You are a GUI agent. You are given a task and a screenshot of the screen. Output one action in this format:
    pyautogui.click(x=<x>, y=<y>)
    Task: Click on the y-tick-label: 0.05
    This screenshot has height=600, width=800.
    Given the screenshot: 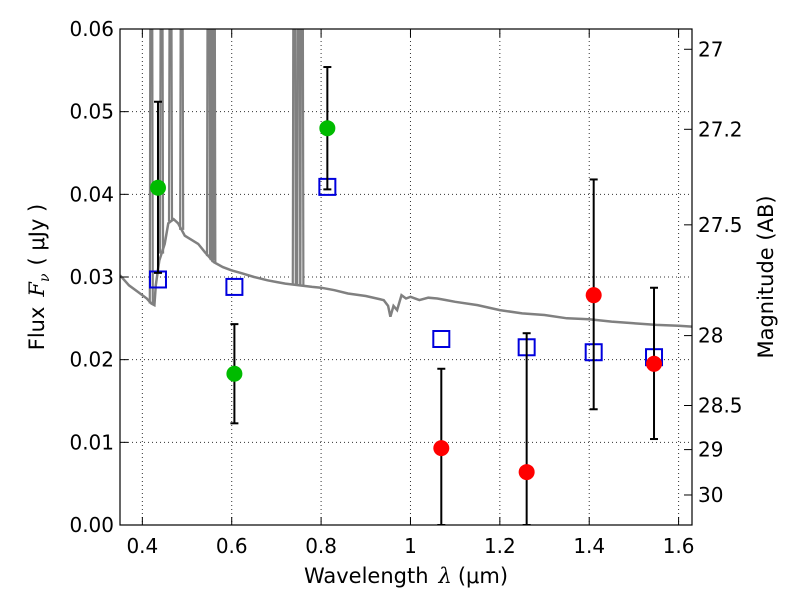 What is the action you would take?
    pyautogui.click(x=91, y=112)
    